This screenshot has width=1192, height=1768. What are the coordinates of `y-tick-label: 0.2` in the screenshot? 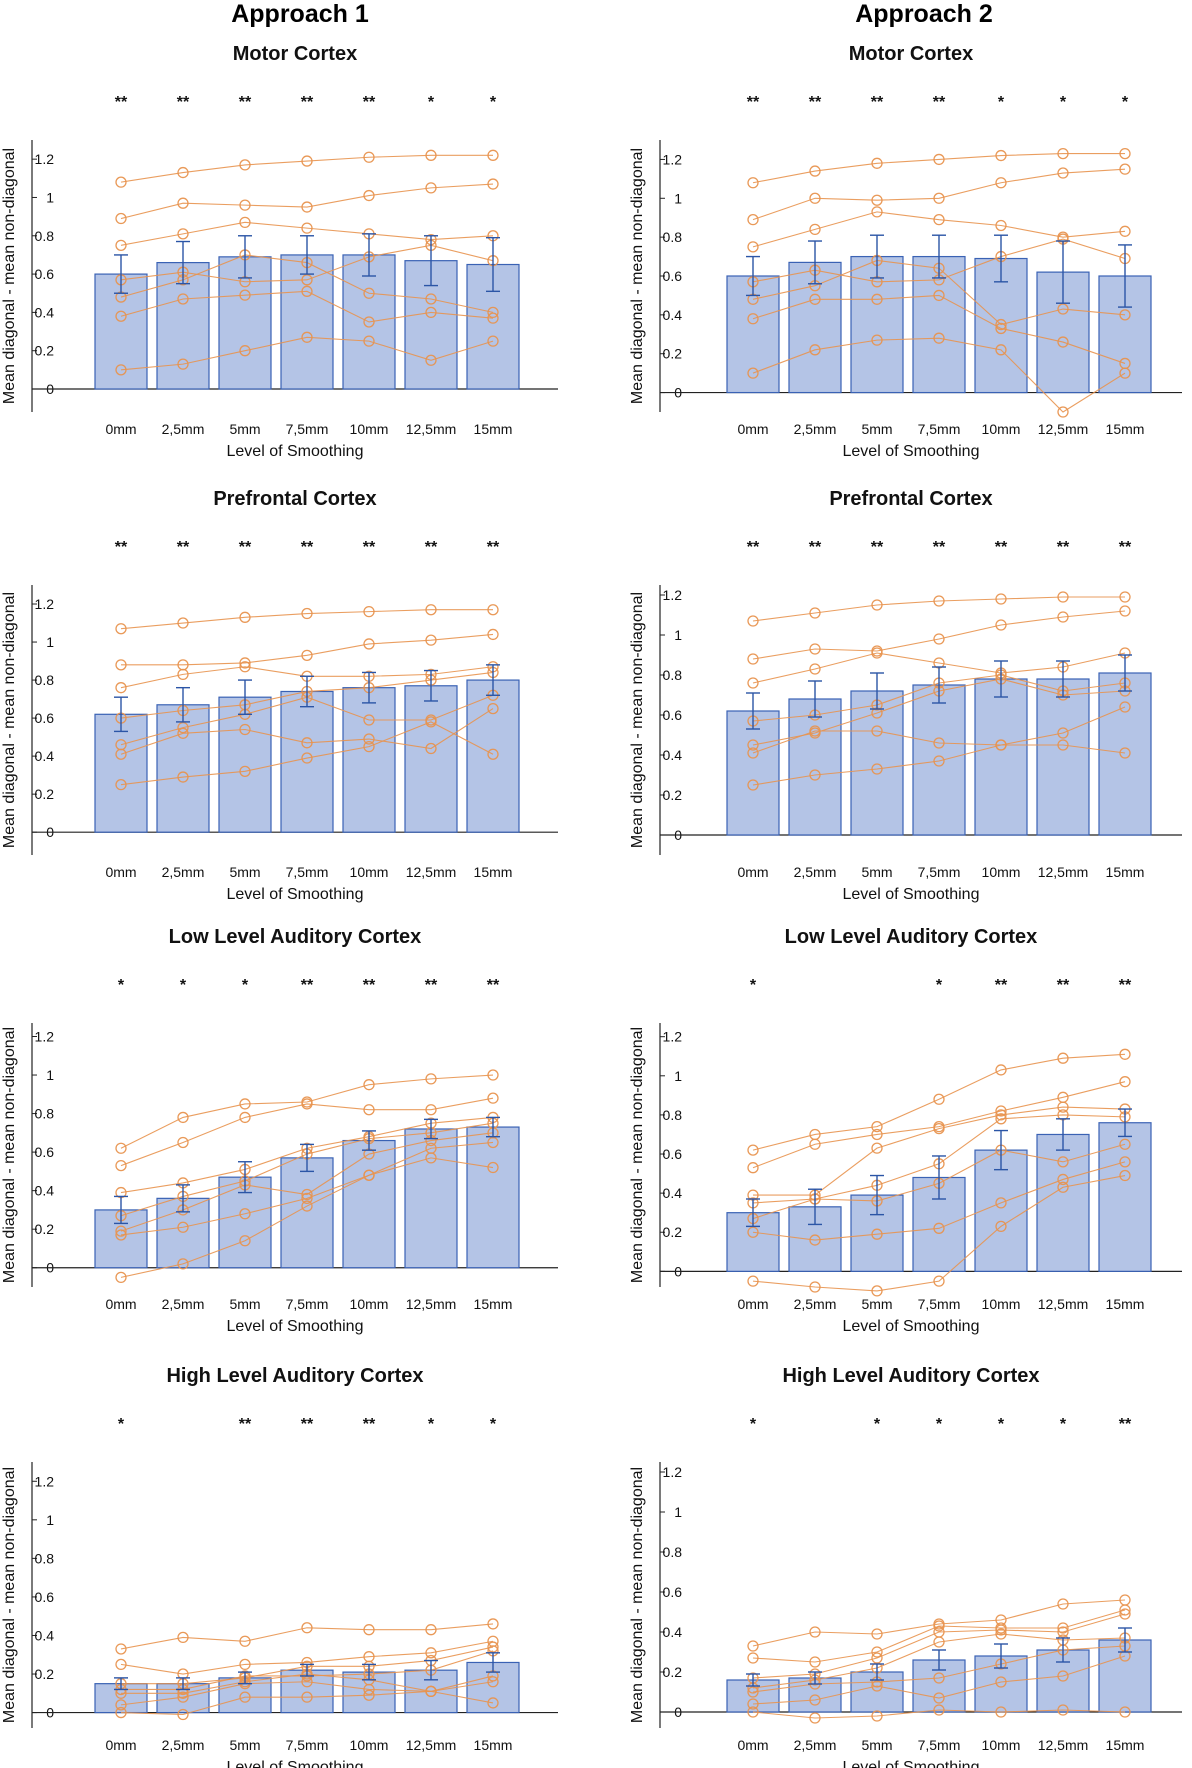 It's located at (673, 1232).